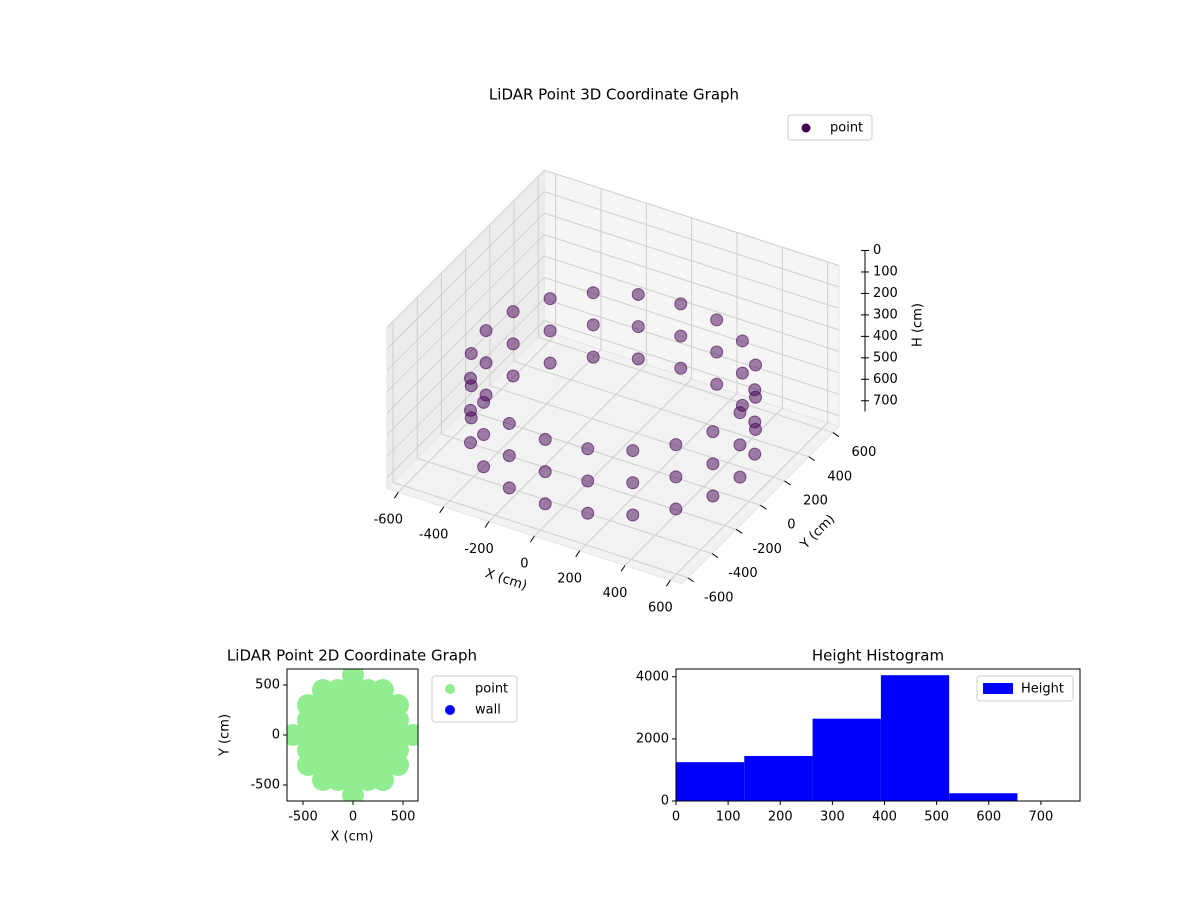  I want to click on x-tick-label: 400, so click(884, 817).